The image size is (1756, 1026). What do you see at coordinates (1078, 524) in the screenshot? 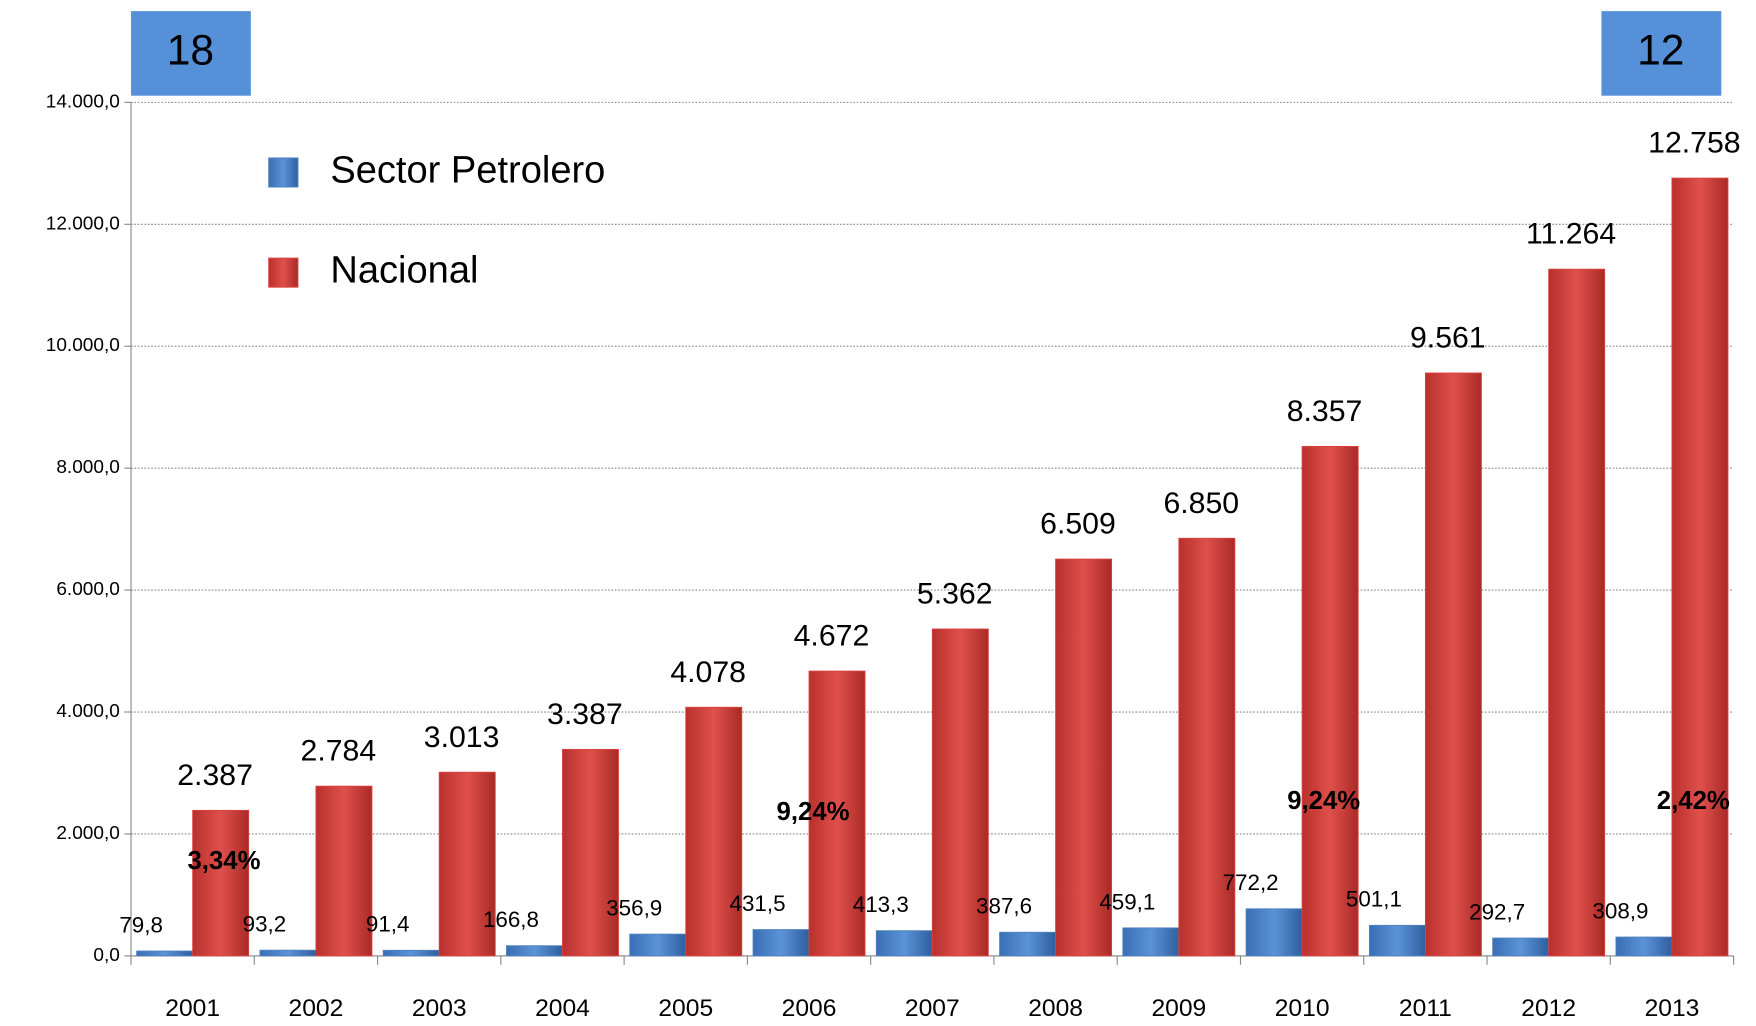
I see `value-label: 6.509` at bounding box center [1078, 524].